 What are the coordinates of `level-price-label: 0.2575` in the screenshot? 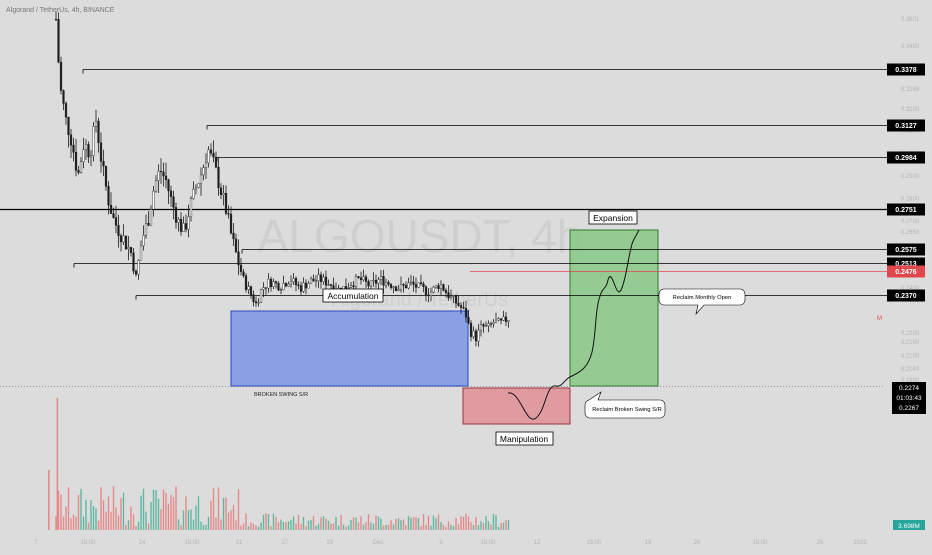 It's located at (906, 249).